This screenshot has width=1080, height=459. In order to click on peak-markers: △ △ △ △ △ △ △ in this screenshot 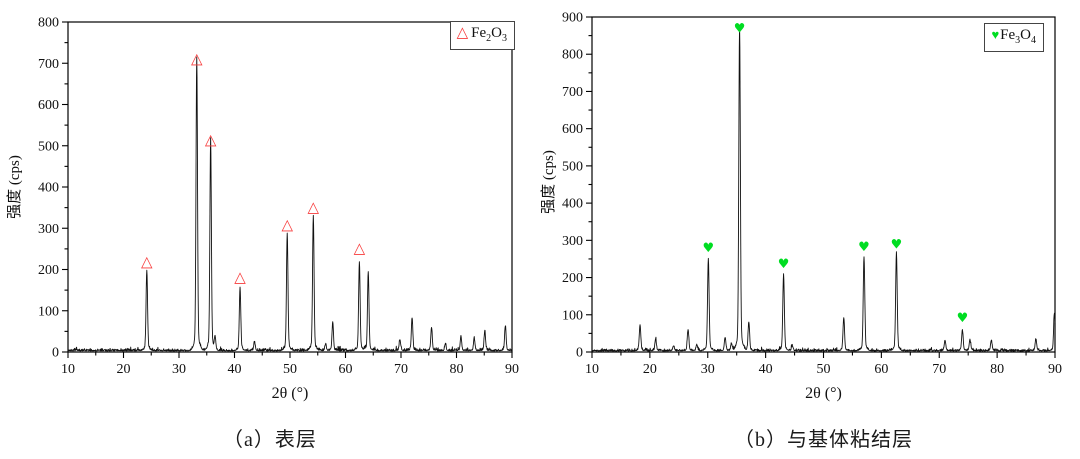, I will do `click(253, 167)`.